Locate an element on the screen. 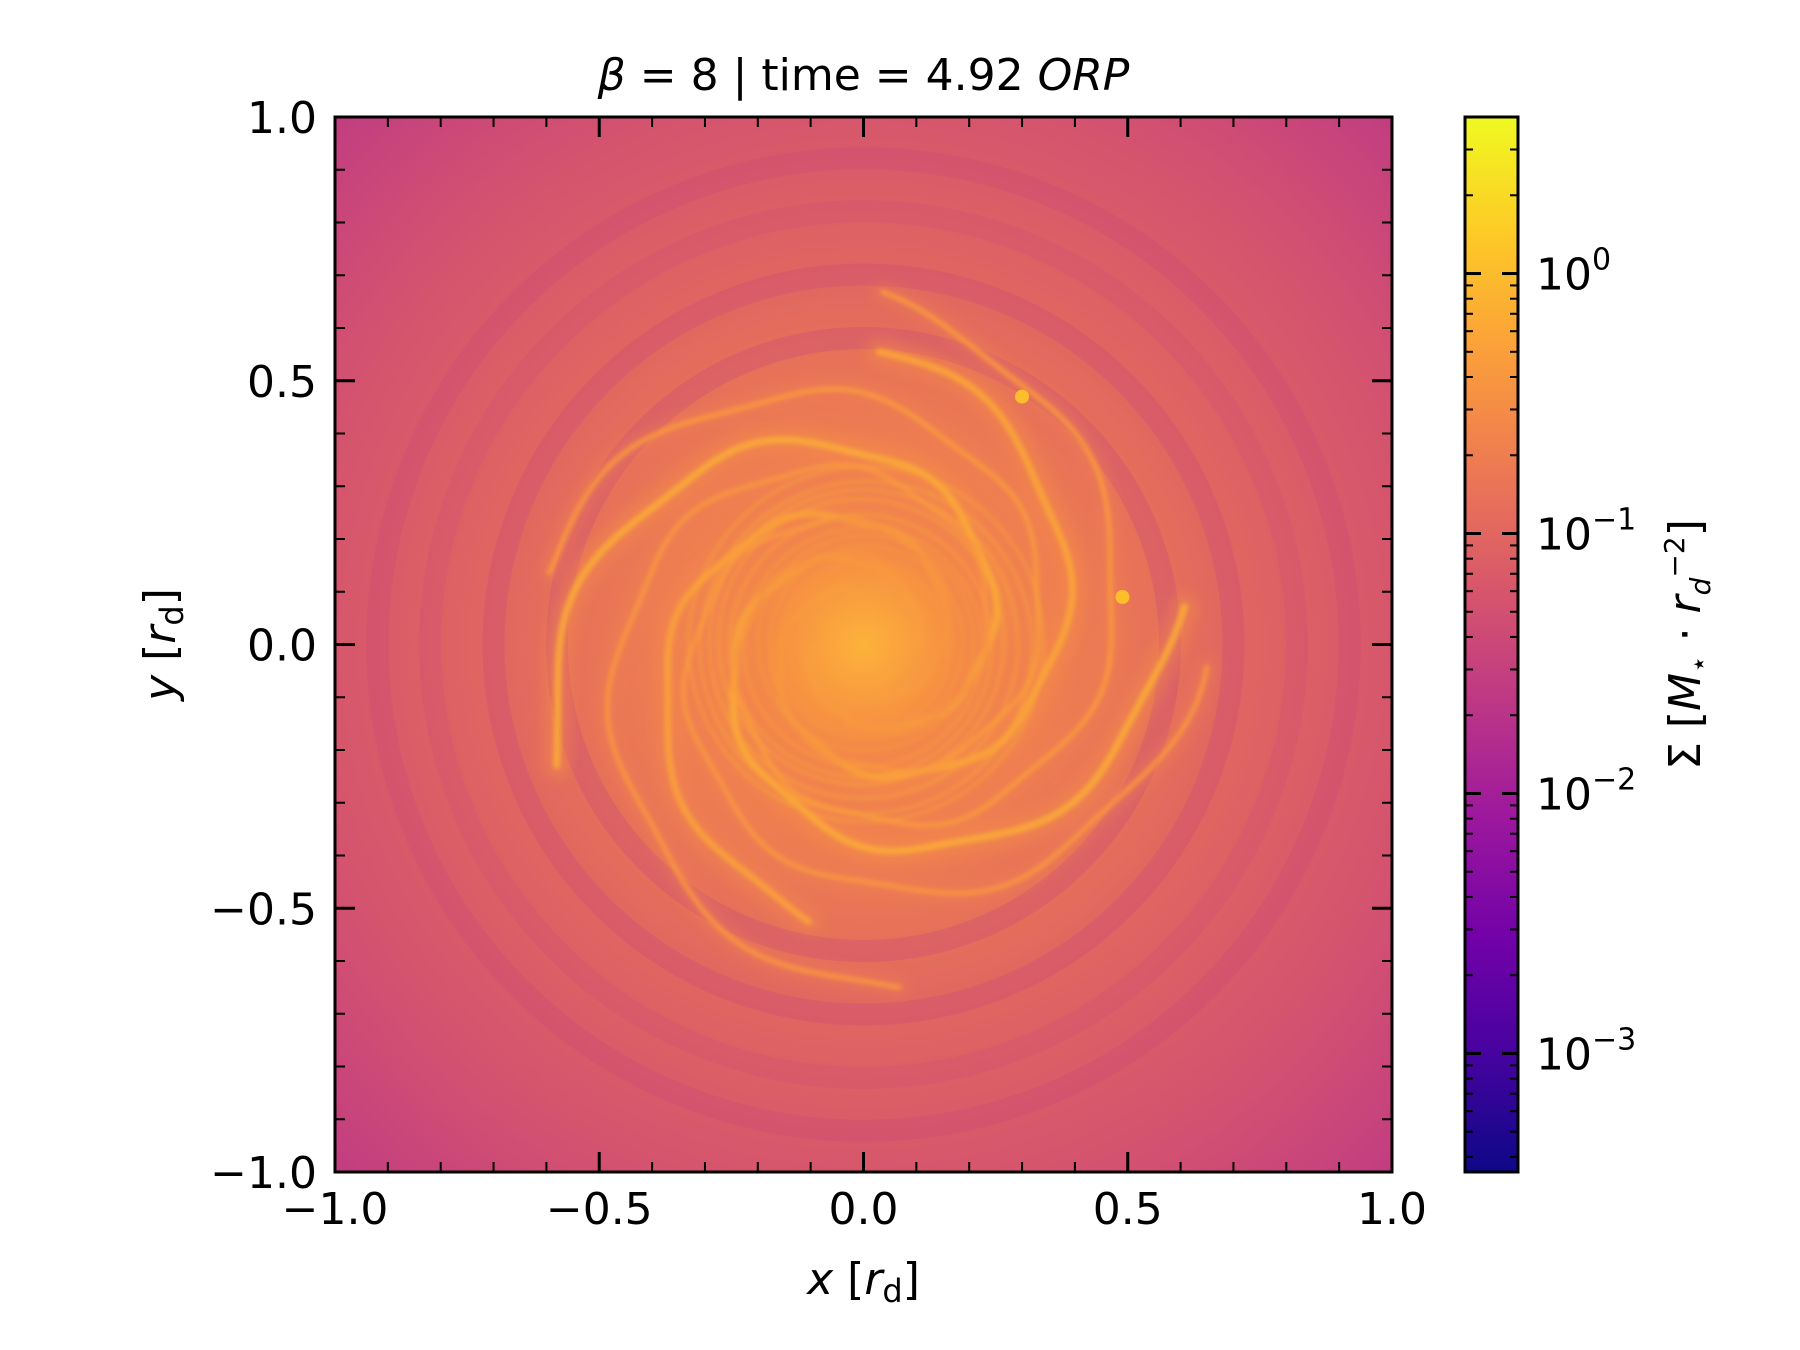 The width and height of the screenshot is (1800, 1350). title-value: = 8 | time = 4.92 is located at coordinates (832, 75).